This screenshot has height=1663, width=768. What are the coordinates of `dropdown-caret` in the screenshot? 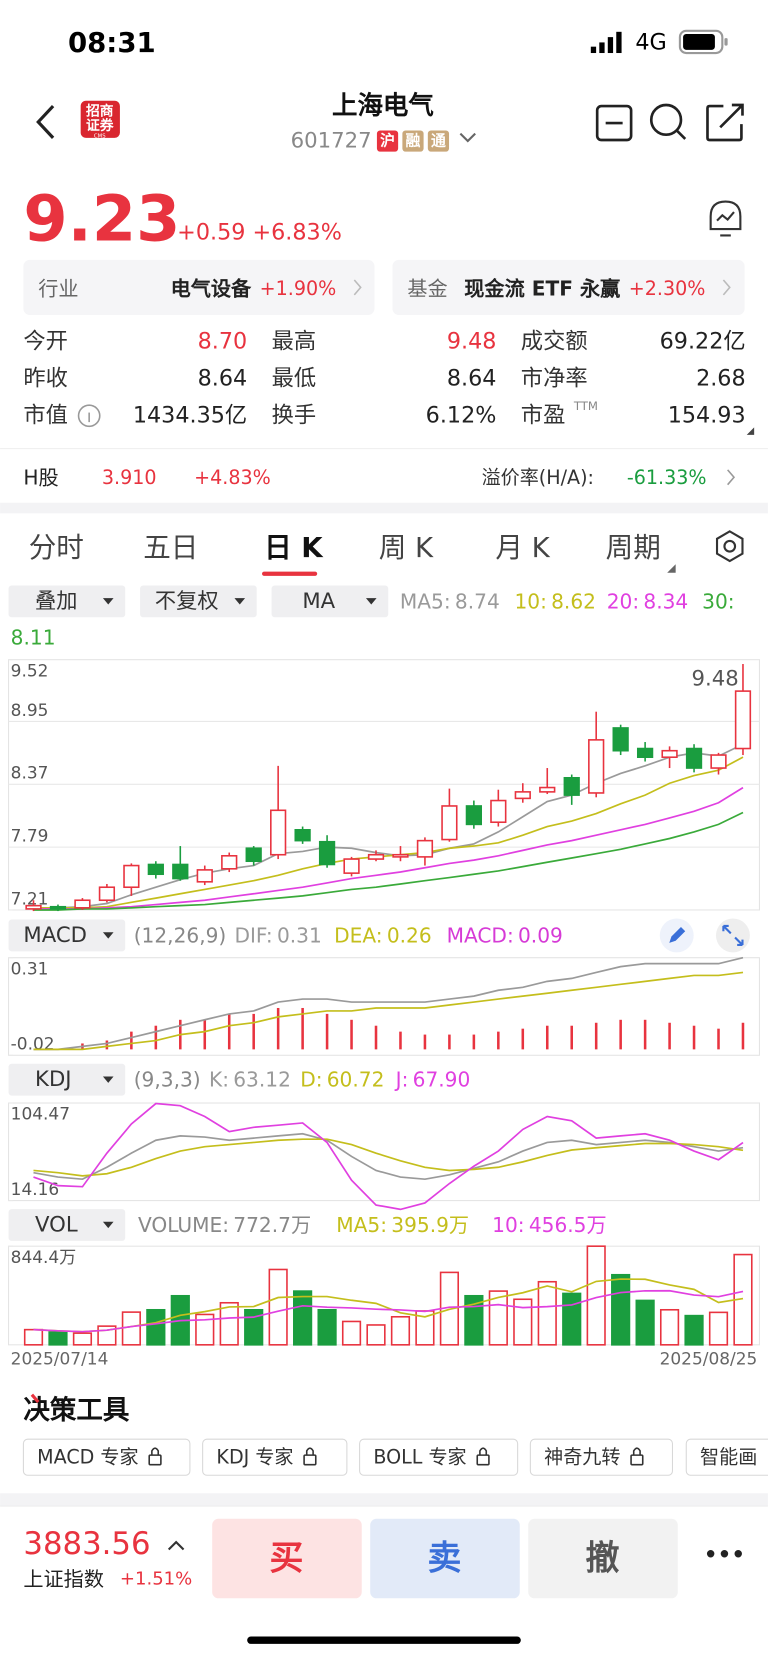 It's located at (108, 935).